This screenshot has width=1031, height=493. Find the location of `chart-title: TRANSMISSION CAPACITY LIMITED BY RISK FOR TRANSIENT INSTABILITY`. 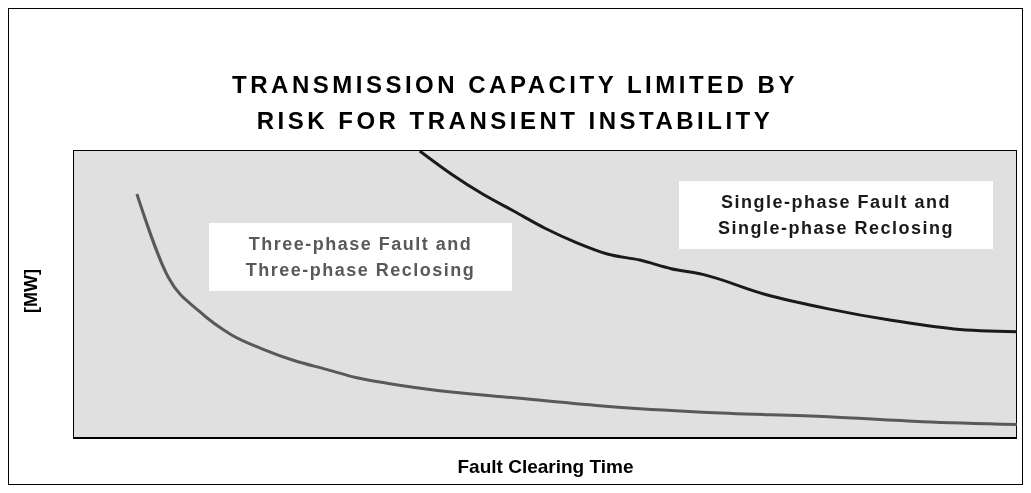

chart-title: TRANSMISSION CAPACITY LIMITED BY RISK FOR TRANSIENT INSTABILITY is located at coordinates (515, 103).